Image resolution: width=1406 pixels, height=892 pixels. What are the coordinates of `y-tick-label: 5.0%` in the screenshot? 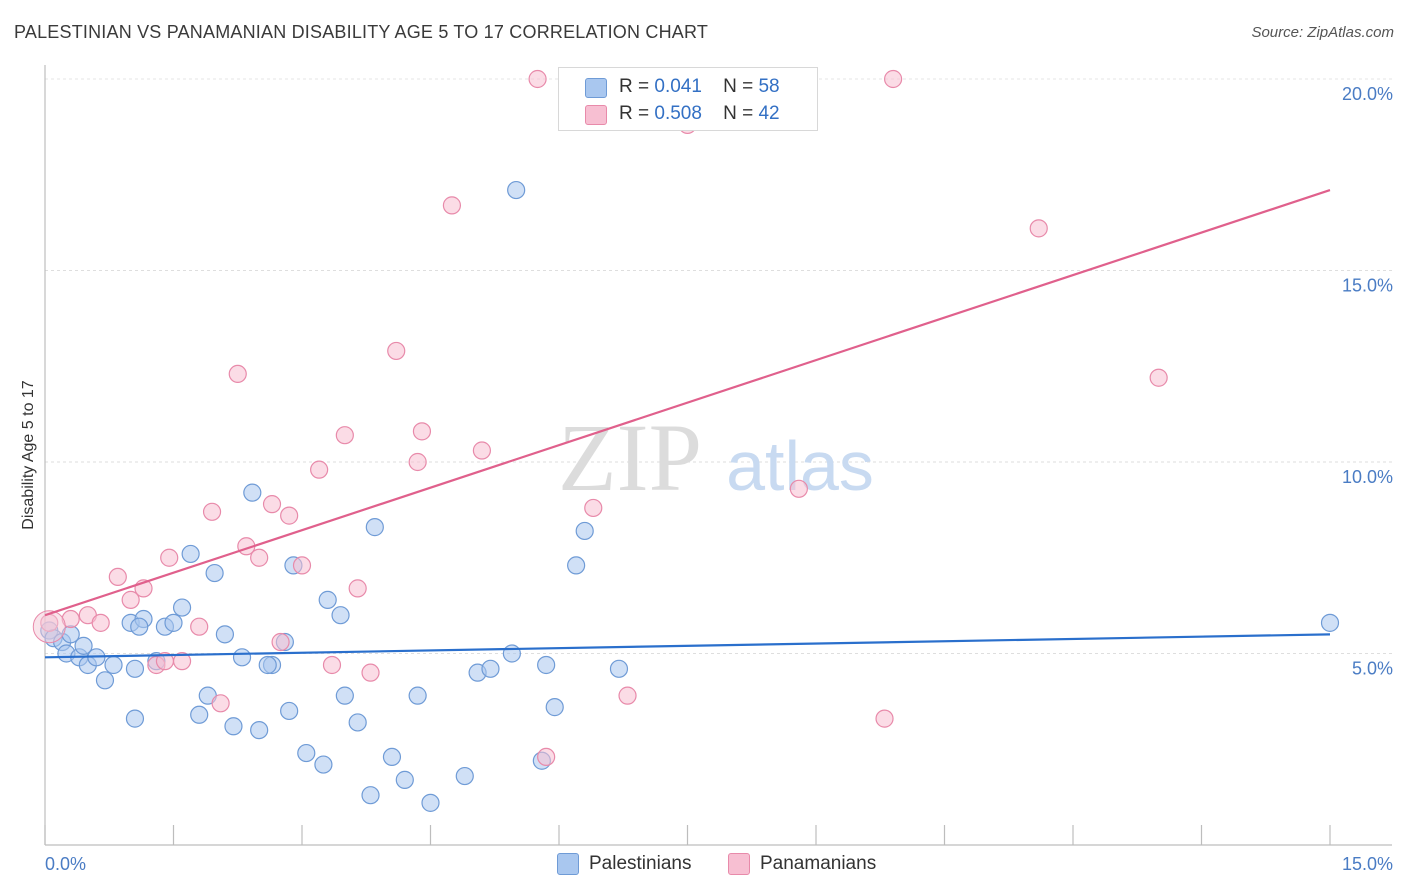 It's located at (1372, 669).